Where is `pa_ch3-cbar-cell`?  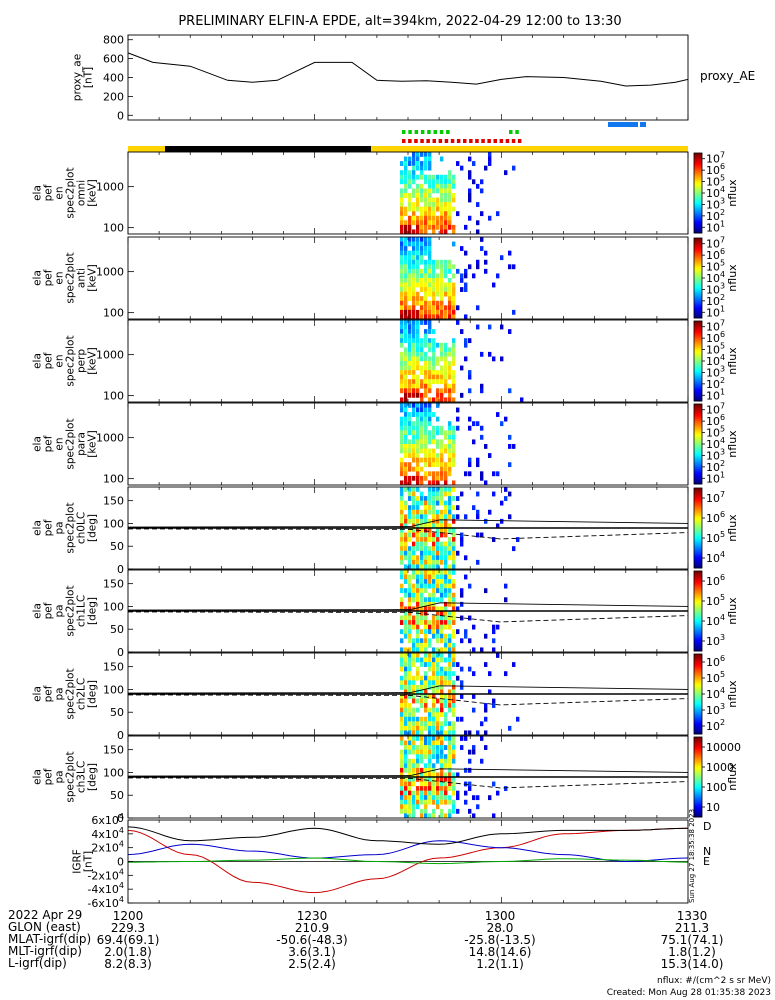 pa_ch3-cbar-cell is located at coordinates (698, 750).